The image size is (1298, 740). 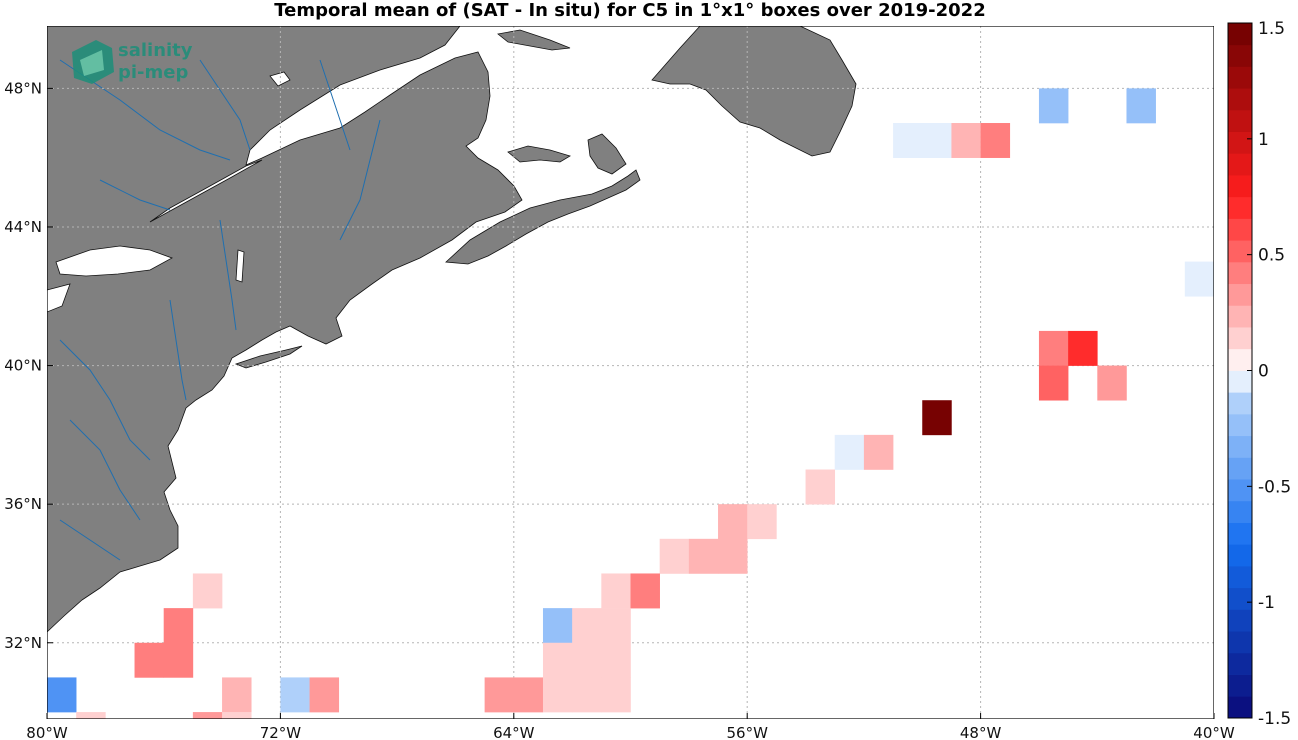 I want to click on colorbar-ticks: 1.5 1 0.5 0 -0.5 -1 -1.5, so click(x=1269, y=374).